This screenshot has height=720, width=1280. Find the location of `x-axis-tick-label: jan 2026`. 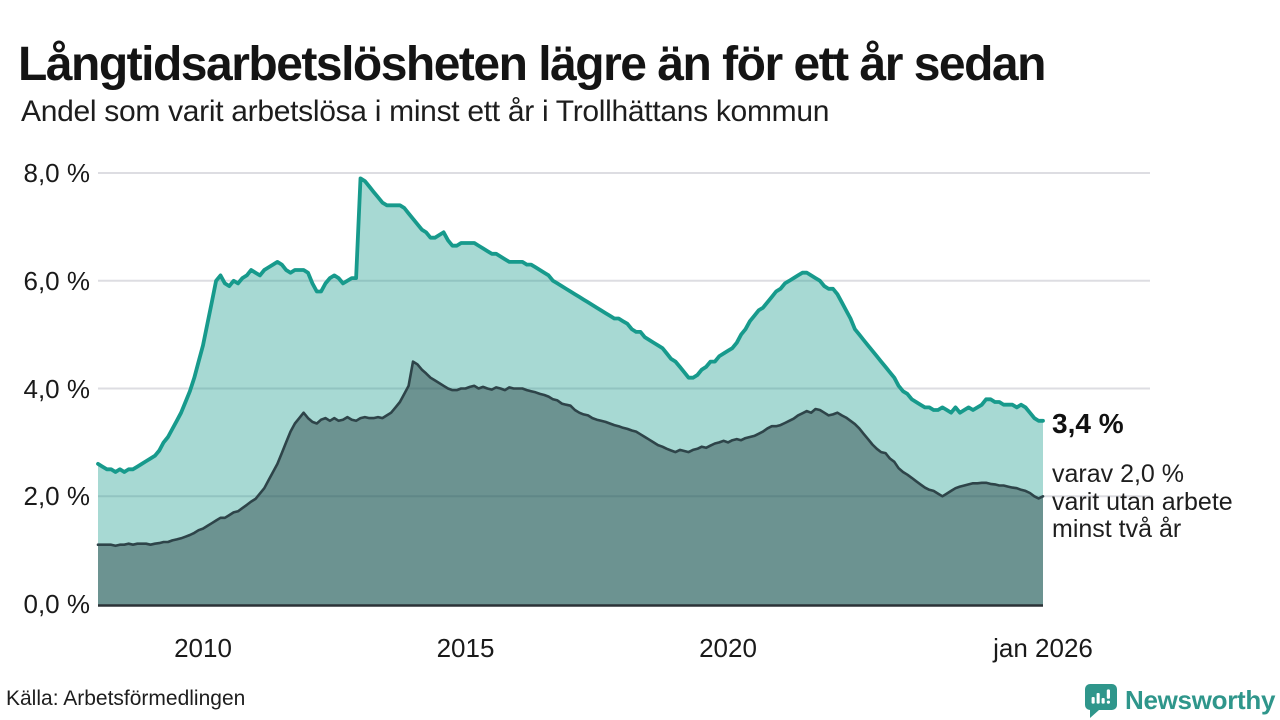

x-axis-tick-label: jan 2026 is located at coordinates (1043, 648).